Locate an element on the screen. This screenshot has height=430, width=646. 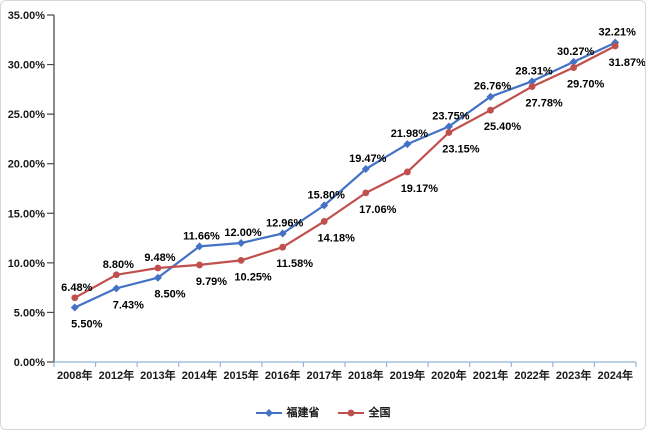
x-tick-label: 2016年 is located at coordinates (282, 375).